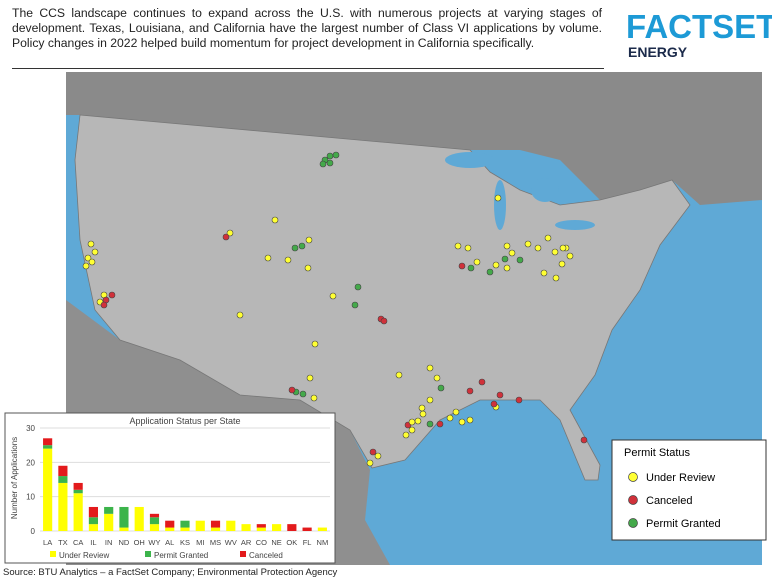  Describe the element at coordinates (658, 52) in the screenshot. I see `logo-sub: ENERGY` at that location.